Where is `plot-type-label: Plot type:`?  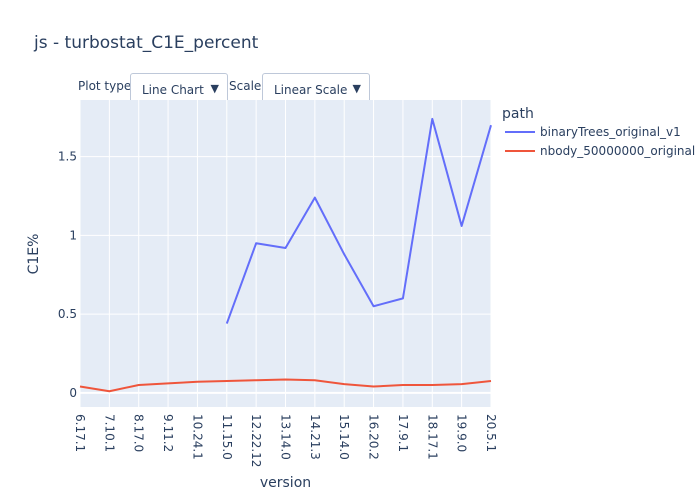 plot-type-label: Plot type: is located at coordinates (107, 86).